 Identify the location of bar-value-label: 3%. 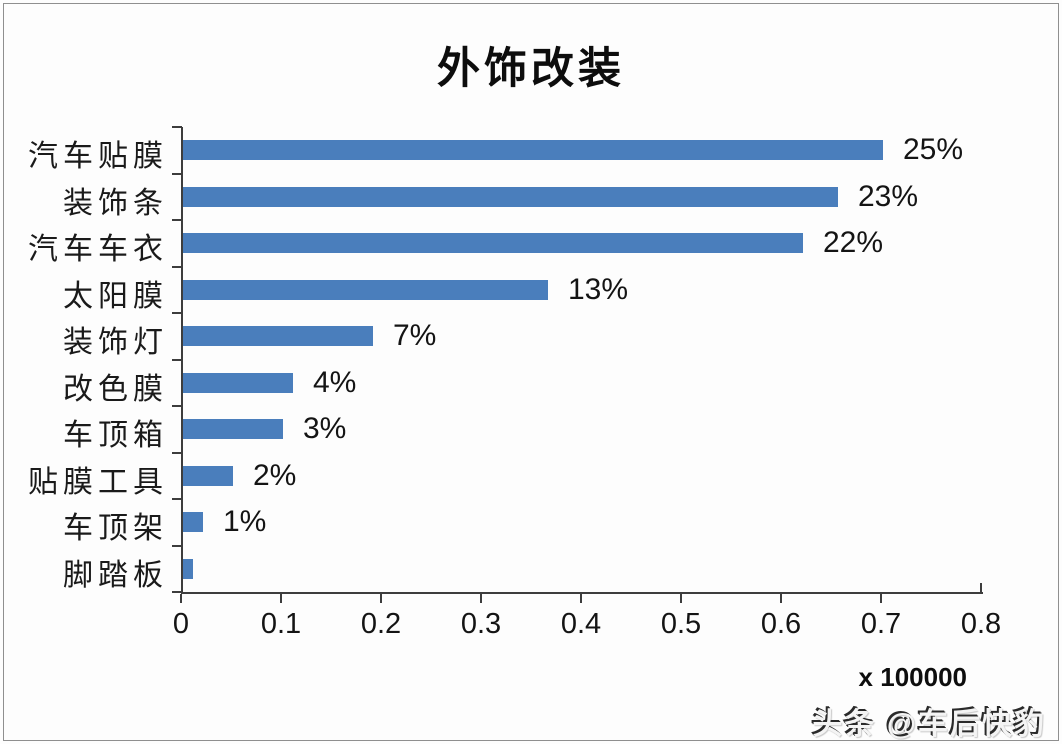
(325, 429).